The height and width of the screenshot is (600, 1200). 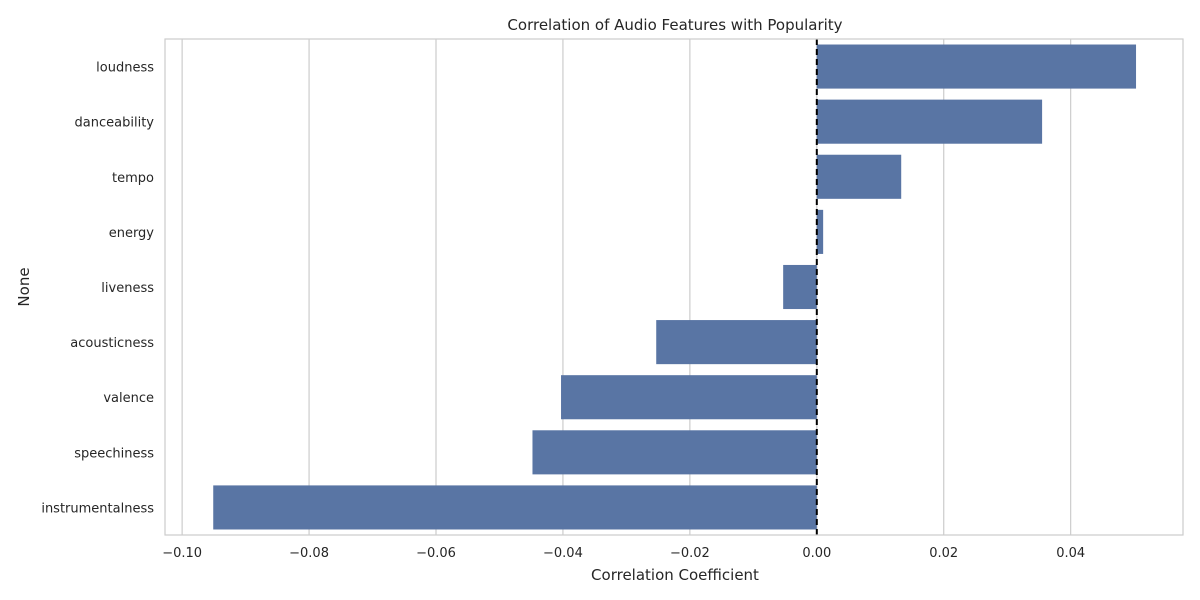 What do you see at coordinates (623, 553) in the screenshot?
I see `x-axis-ticks: −0.10 −0.08 −0.06 −0.04 −0.02 0.00 0.02 0.04` at bounding box center [623, 553].